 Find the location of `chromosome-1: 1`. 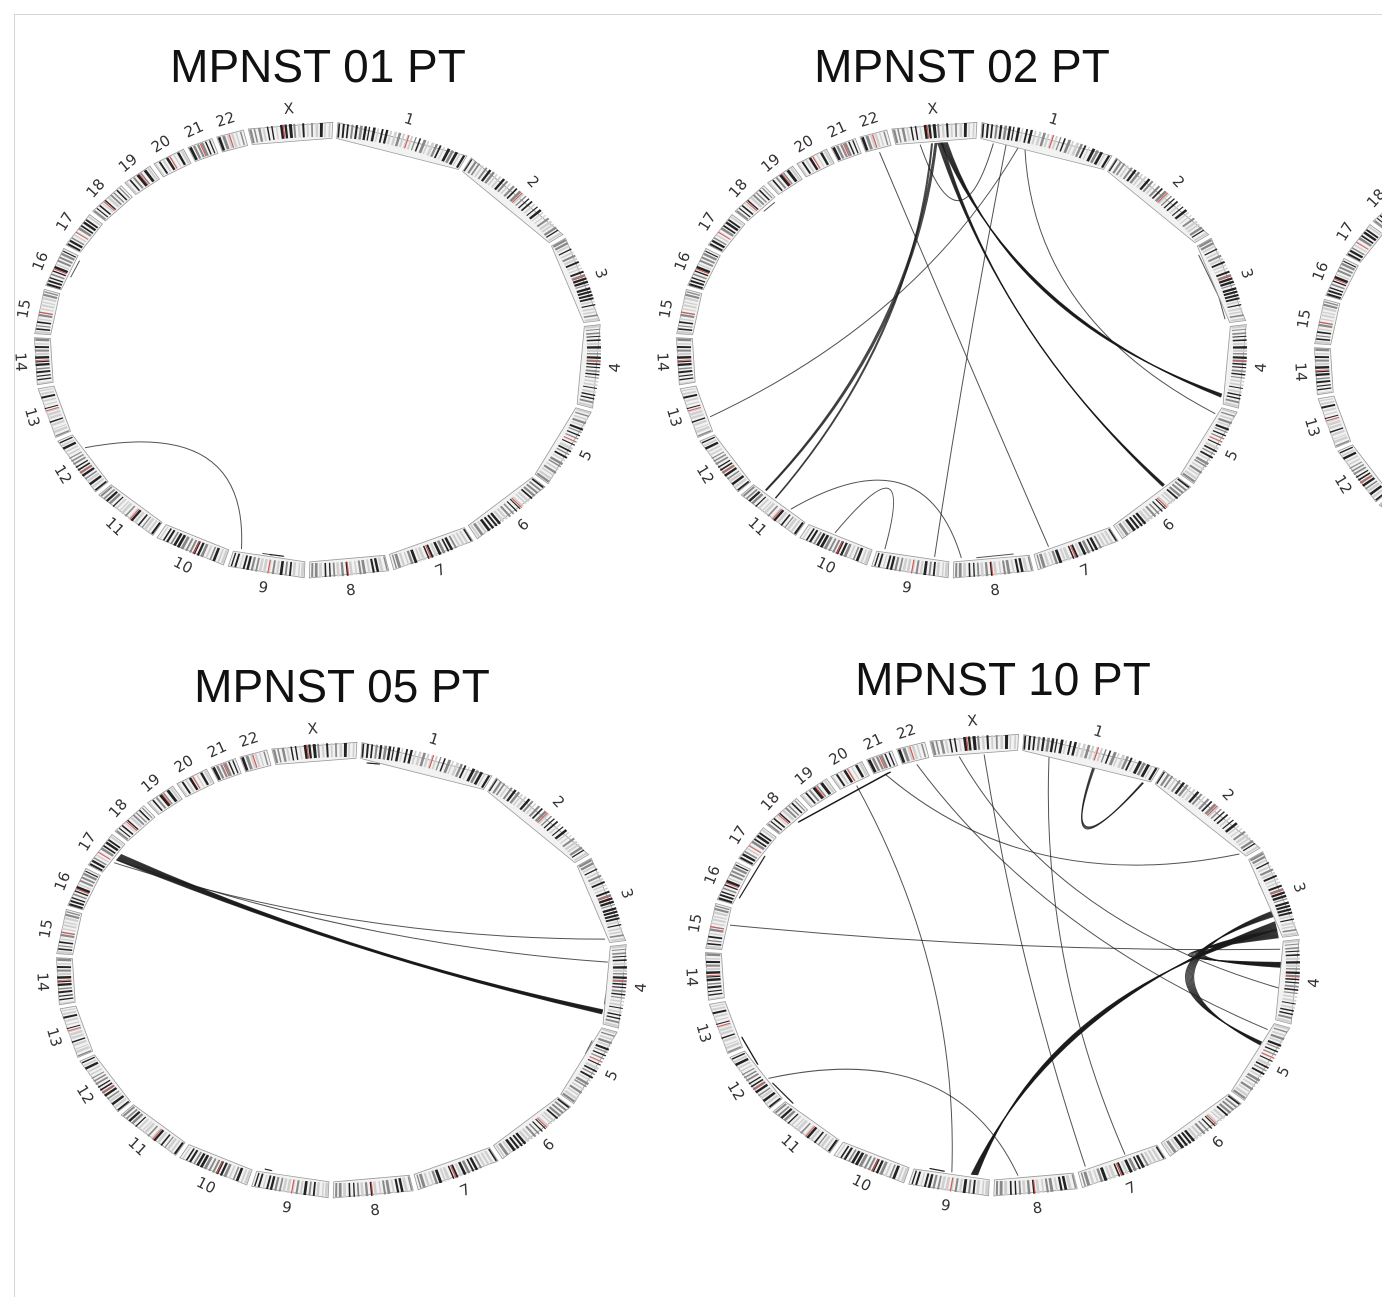

chromosome-1: 1 is located at coordinates (426, 759).